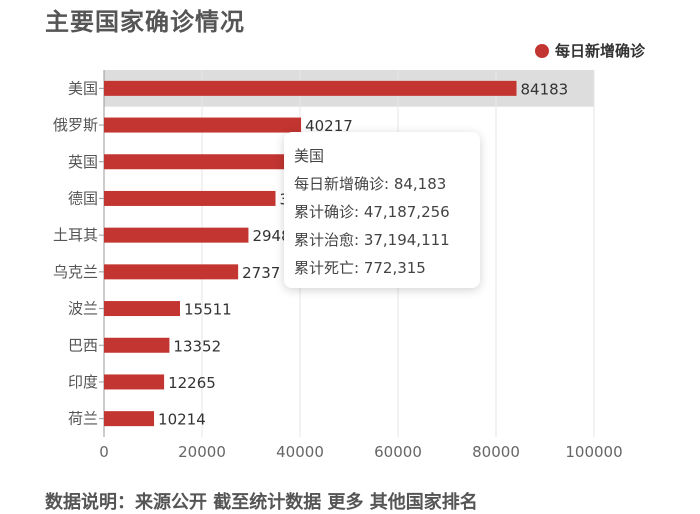  I want to click on data-label: 84183, so click(544, 89).